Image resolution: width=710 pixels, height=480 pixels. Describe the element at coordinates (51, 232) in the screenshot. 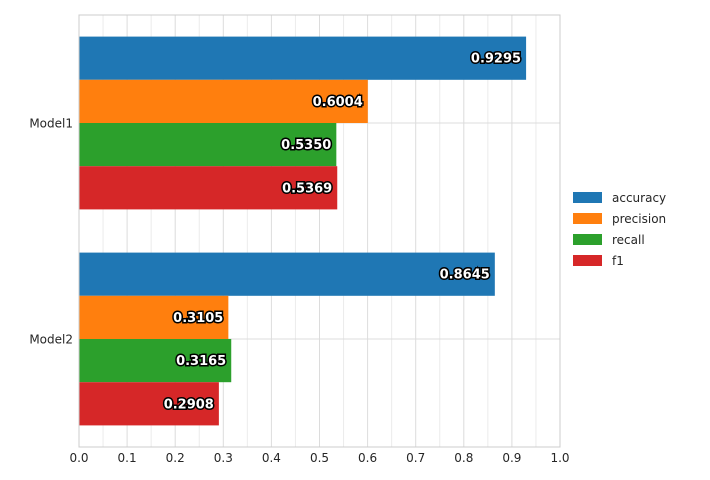

I see `y-axis-ticks: Model1 Model2` at that location.